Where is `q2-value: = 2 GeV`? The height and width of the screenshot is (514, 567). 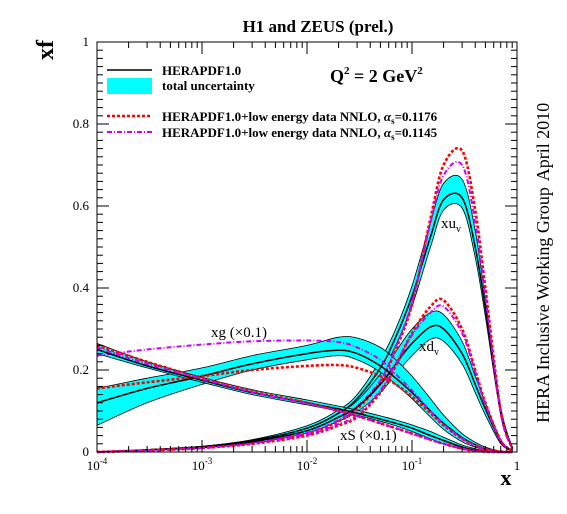
q2-value: = 2 GeV is located at coordinates (384, 76).